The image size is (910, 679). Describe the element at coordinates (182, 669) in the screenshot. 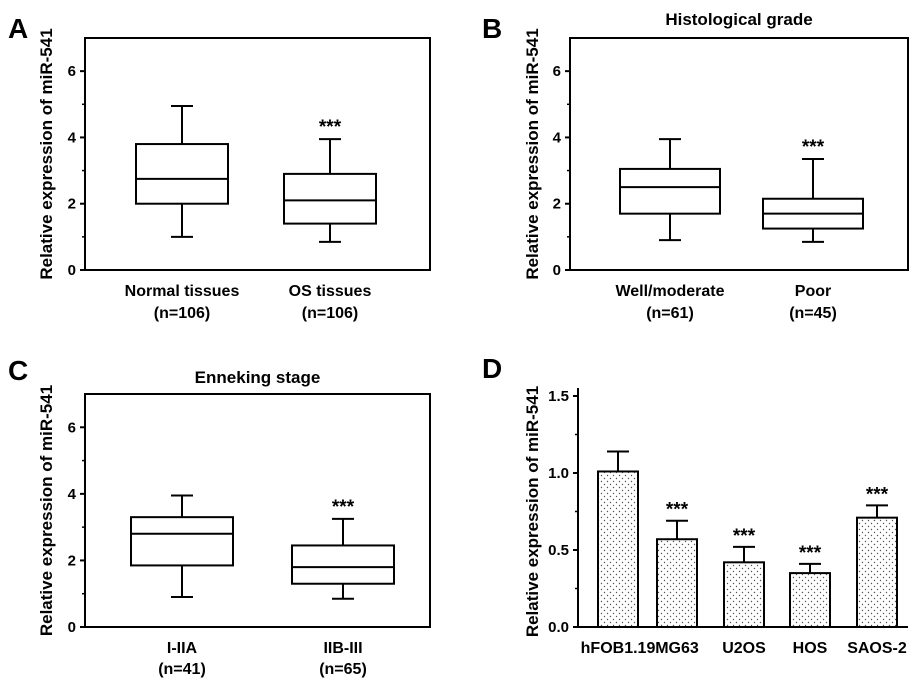

I see `sample-size-label: (n=41)` at that location.